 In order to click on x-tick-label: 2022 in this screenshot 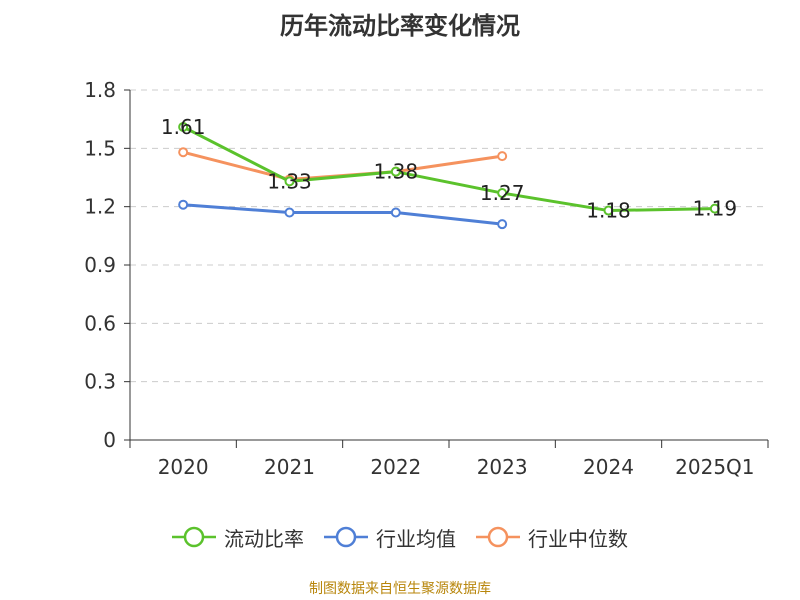, I will do `click(395, 467)`.